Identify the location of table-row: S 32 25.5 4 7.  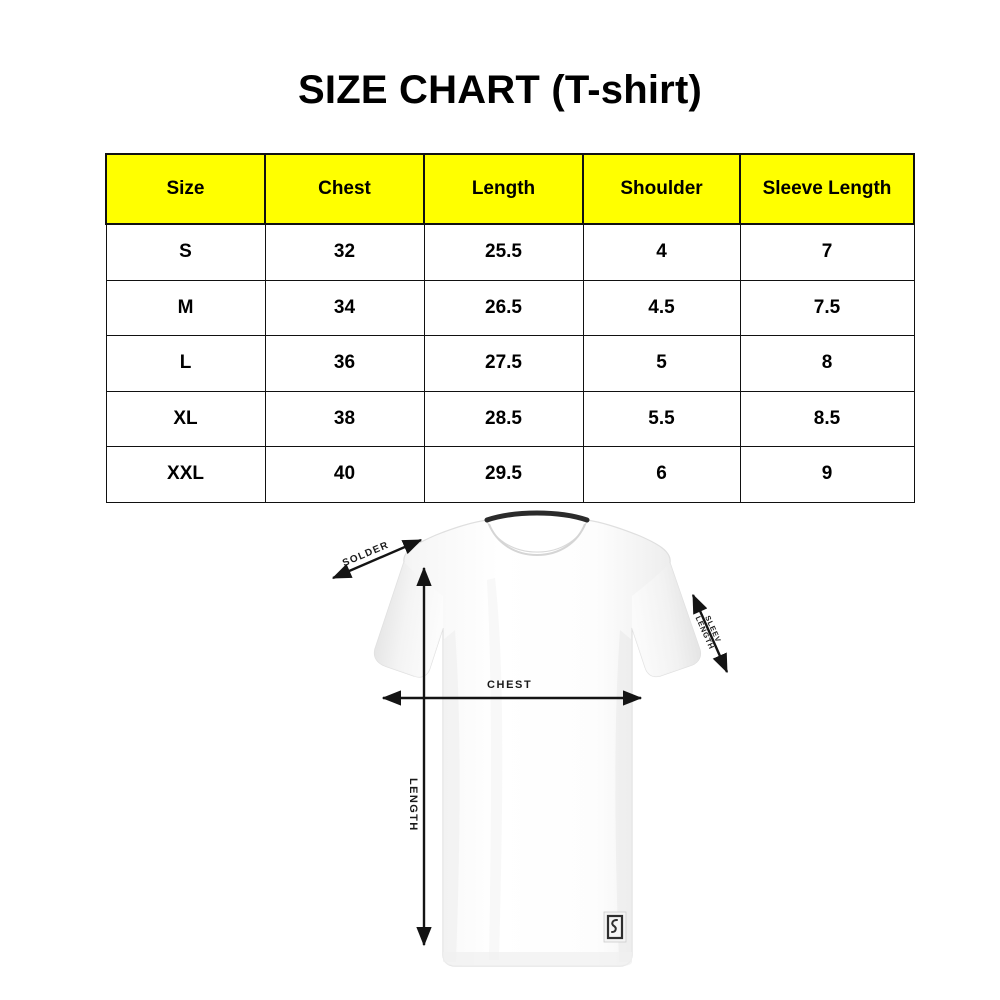
(510, 252).